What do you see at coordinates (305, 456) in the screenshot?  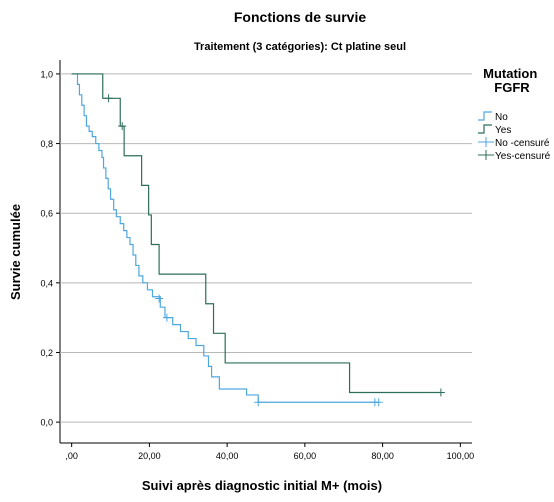 I see `x-tick-label: 60,00` at bounding box center [305, 456].